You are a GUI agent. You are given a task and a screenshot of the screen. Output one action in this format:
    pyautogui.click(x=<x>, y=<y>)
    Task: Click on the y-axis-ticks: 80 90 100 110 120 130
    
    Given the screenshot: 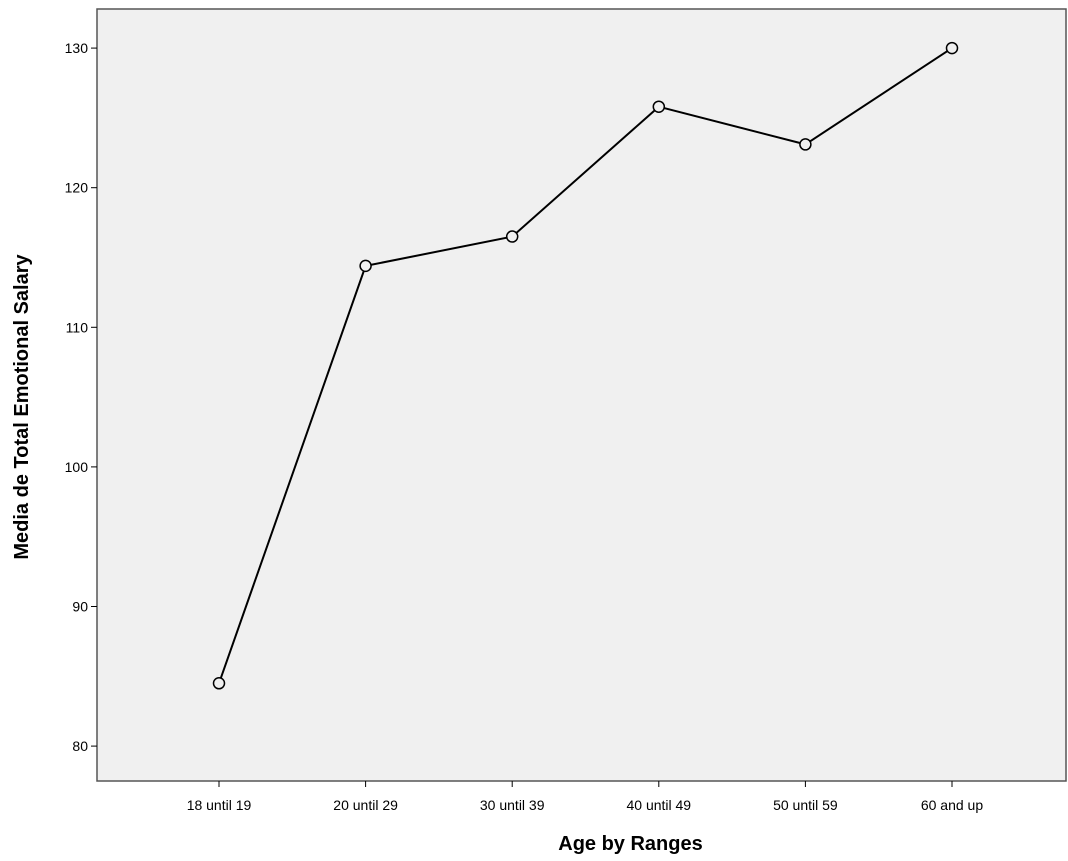 What is the action you would take?
    pyautogui.click(x=81, y=397)
    